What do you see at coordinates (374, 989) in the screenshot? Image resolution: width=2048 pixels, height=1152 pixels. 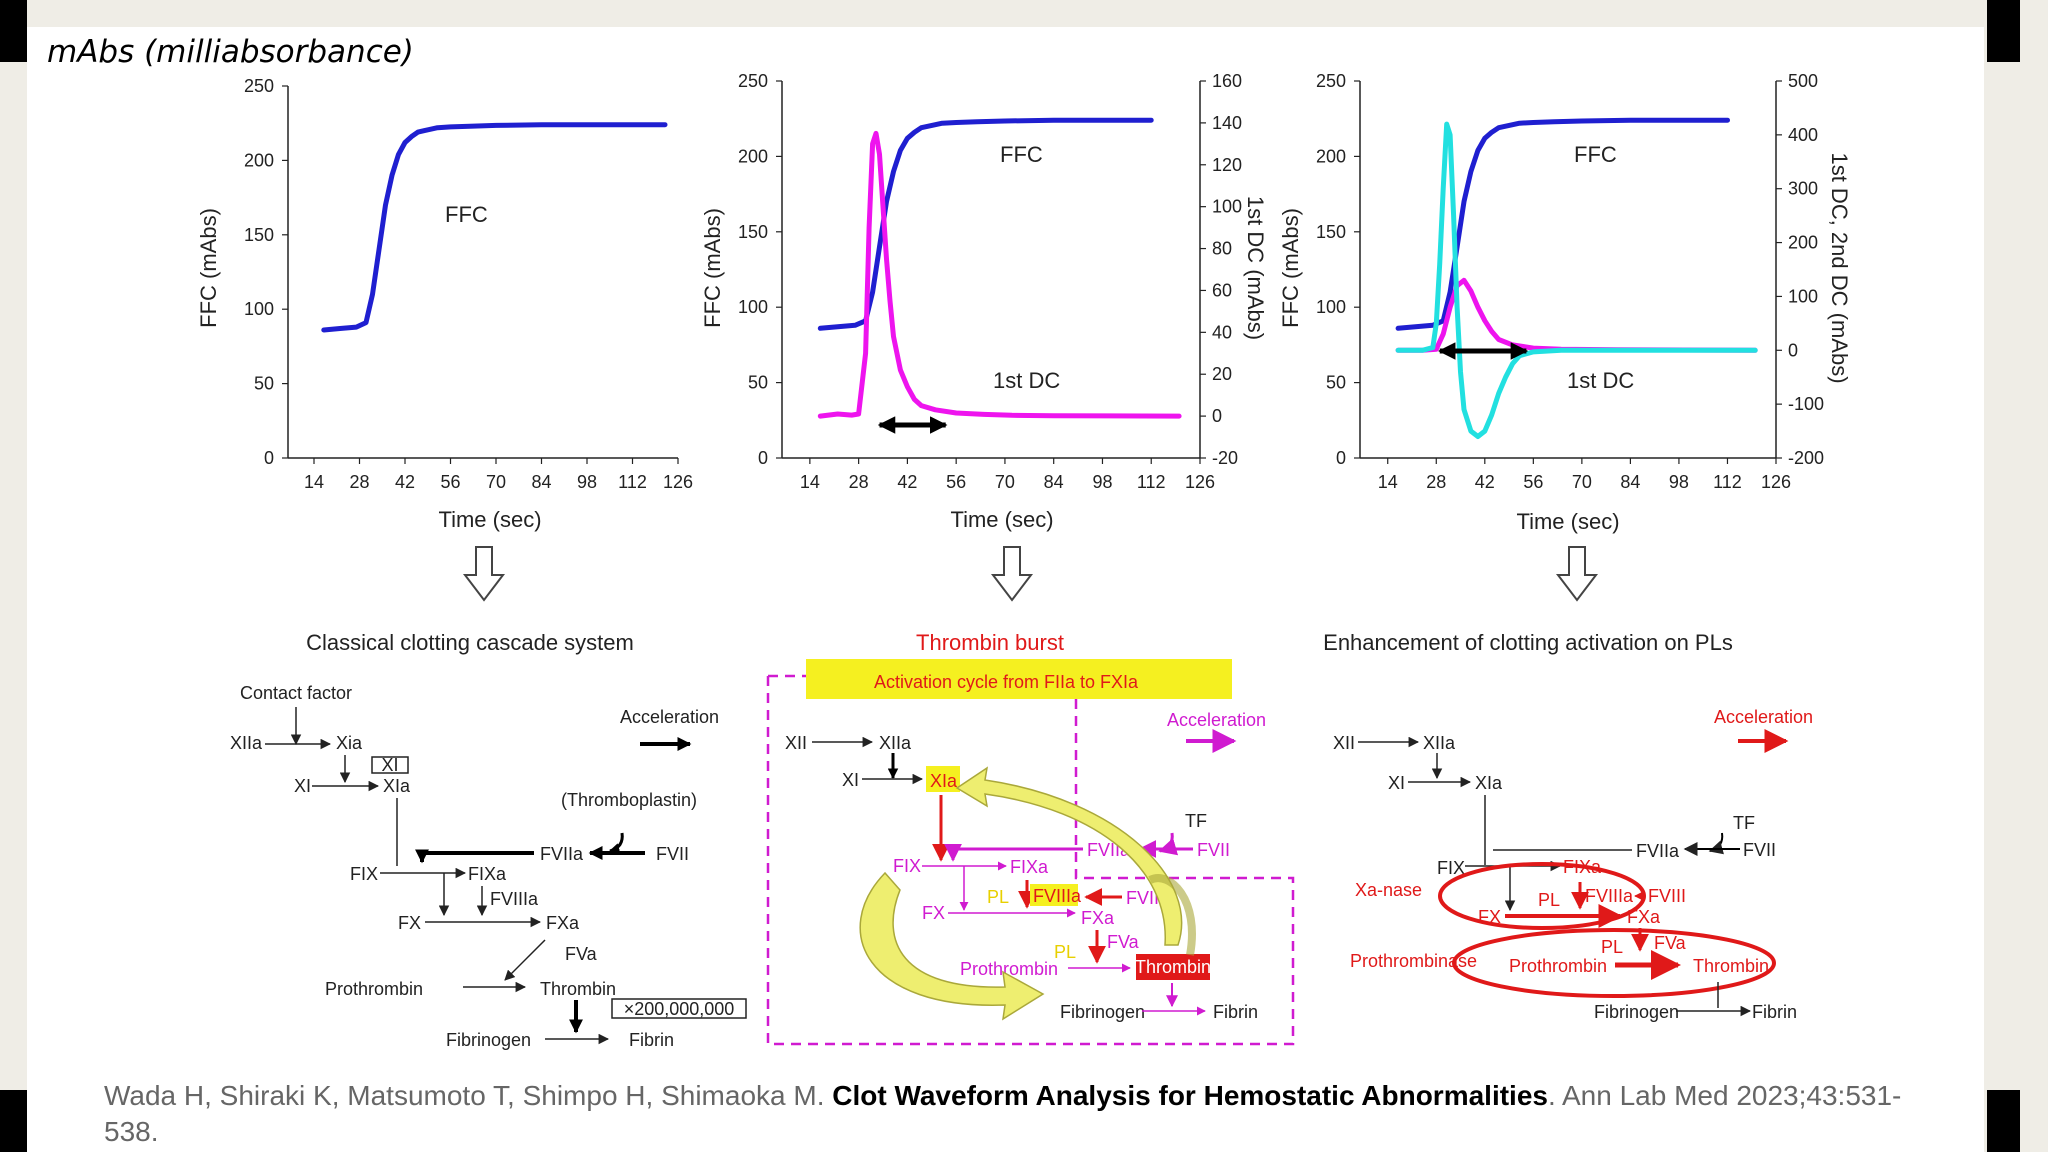 I see `label-prothrombin-classical: Prothrombin` at bounding box center [374, 989].